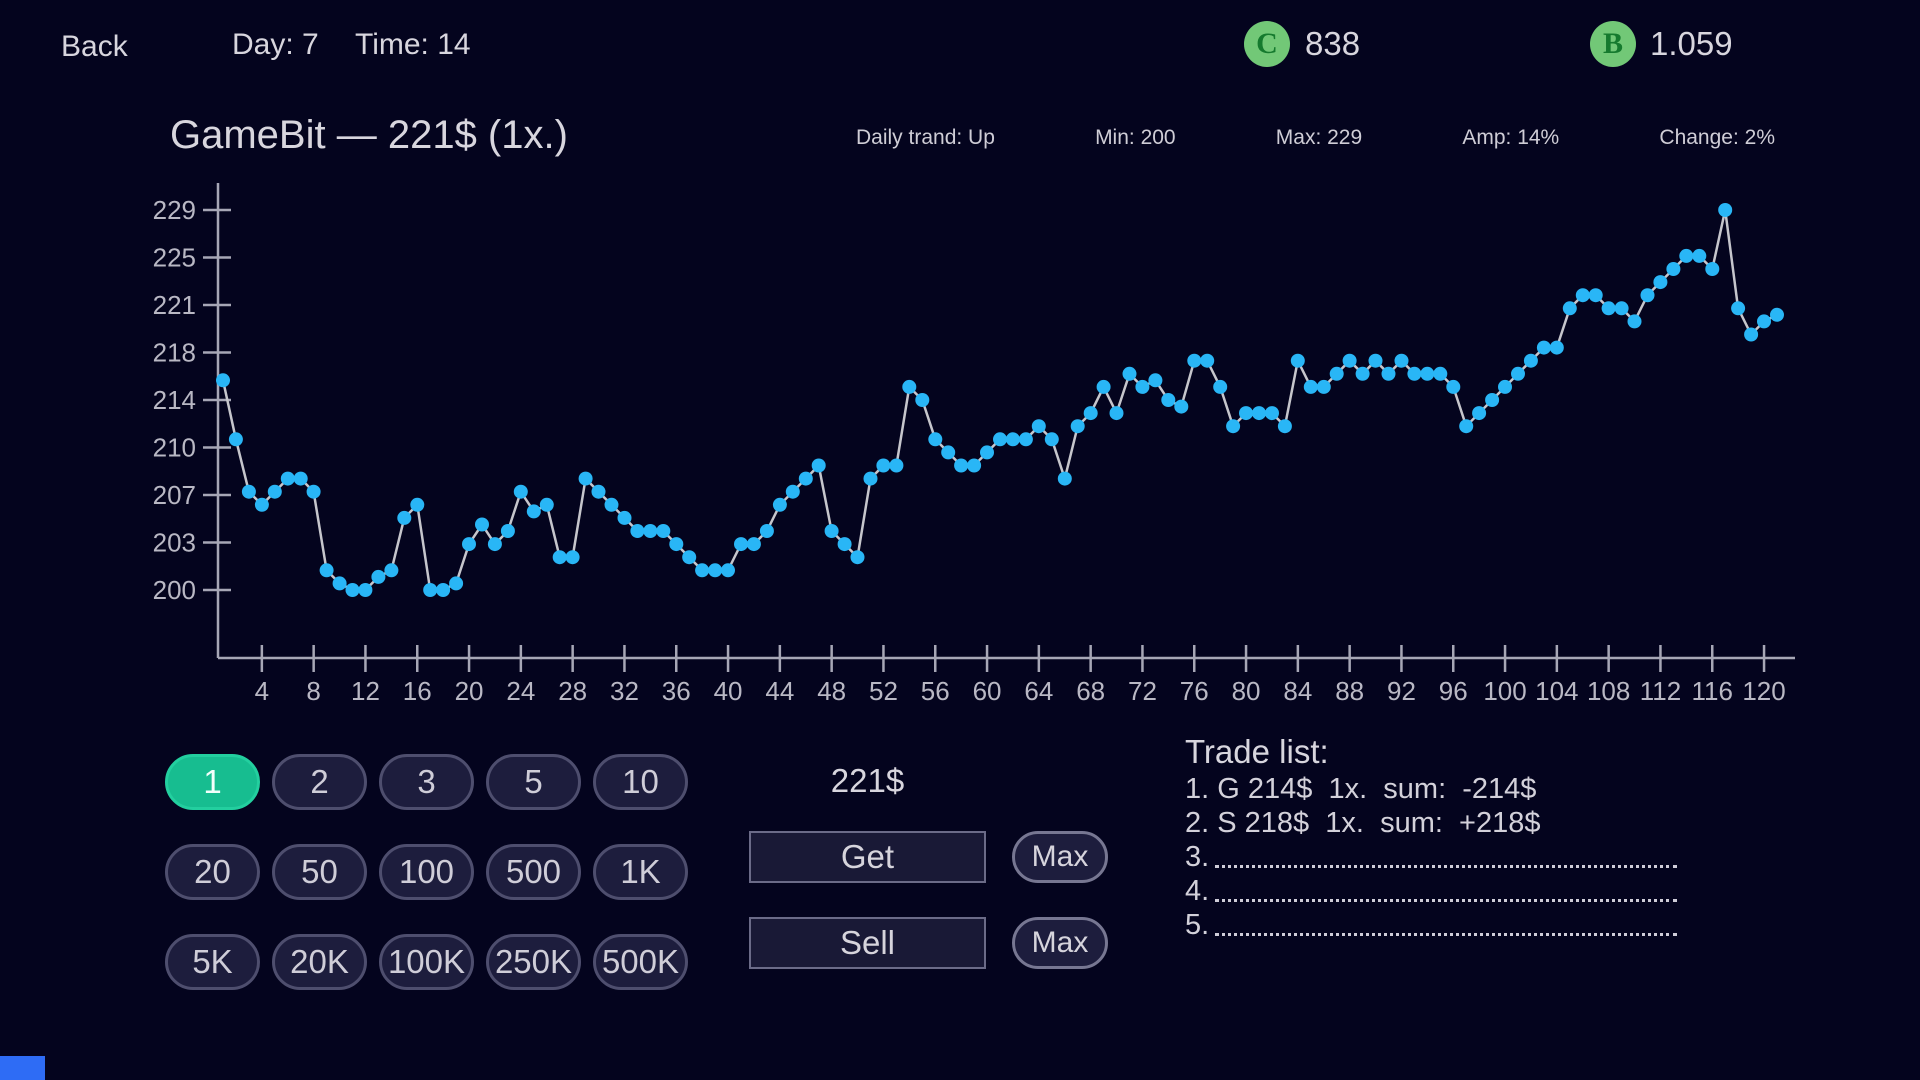  What do you see at coordinates (987, 691) in the screenshot?
I see `x-tick-label: 60` at bounding box center [987, 691].